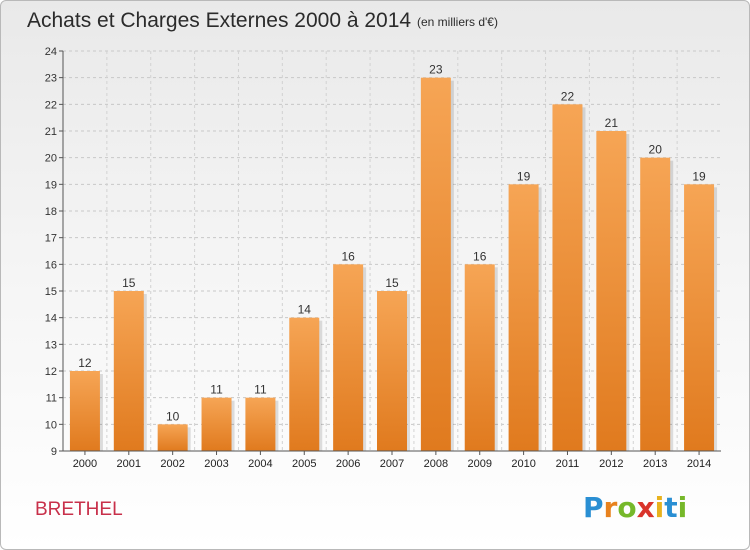  What do you see at coordinates (670, 507) in the screenshot?
I see `logo-letter: t` at bounding box center [670, 507].